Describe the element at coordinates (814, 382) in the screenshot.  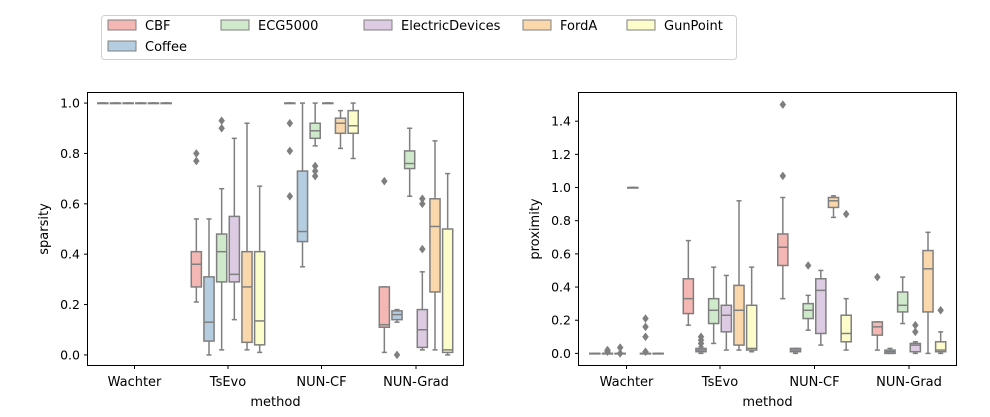
I see `x-tick-label: NUN-CF` at that location.